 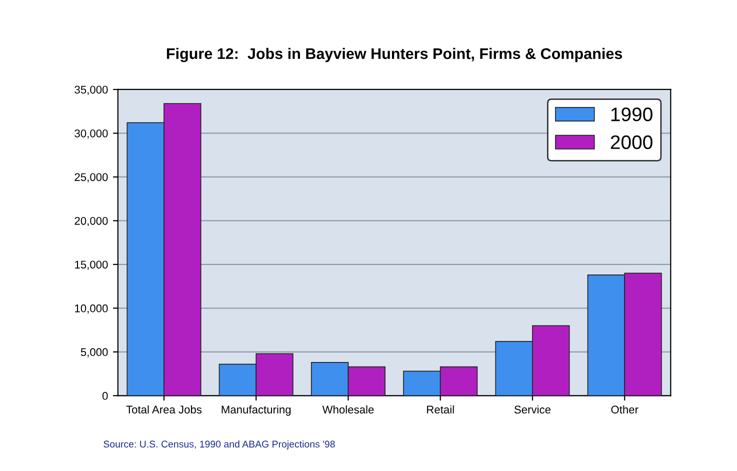 What do you see at coordinates (256, 410) in the screenshot?
I see `x-tick-label: Manufacturing` at bounding box center [256, 410].